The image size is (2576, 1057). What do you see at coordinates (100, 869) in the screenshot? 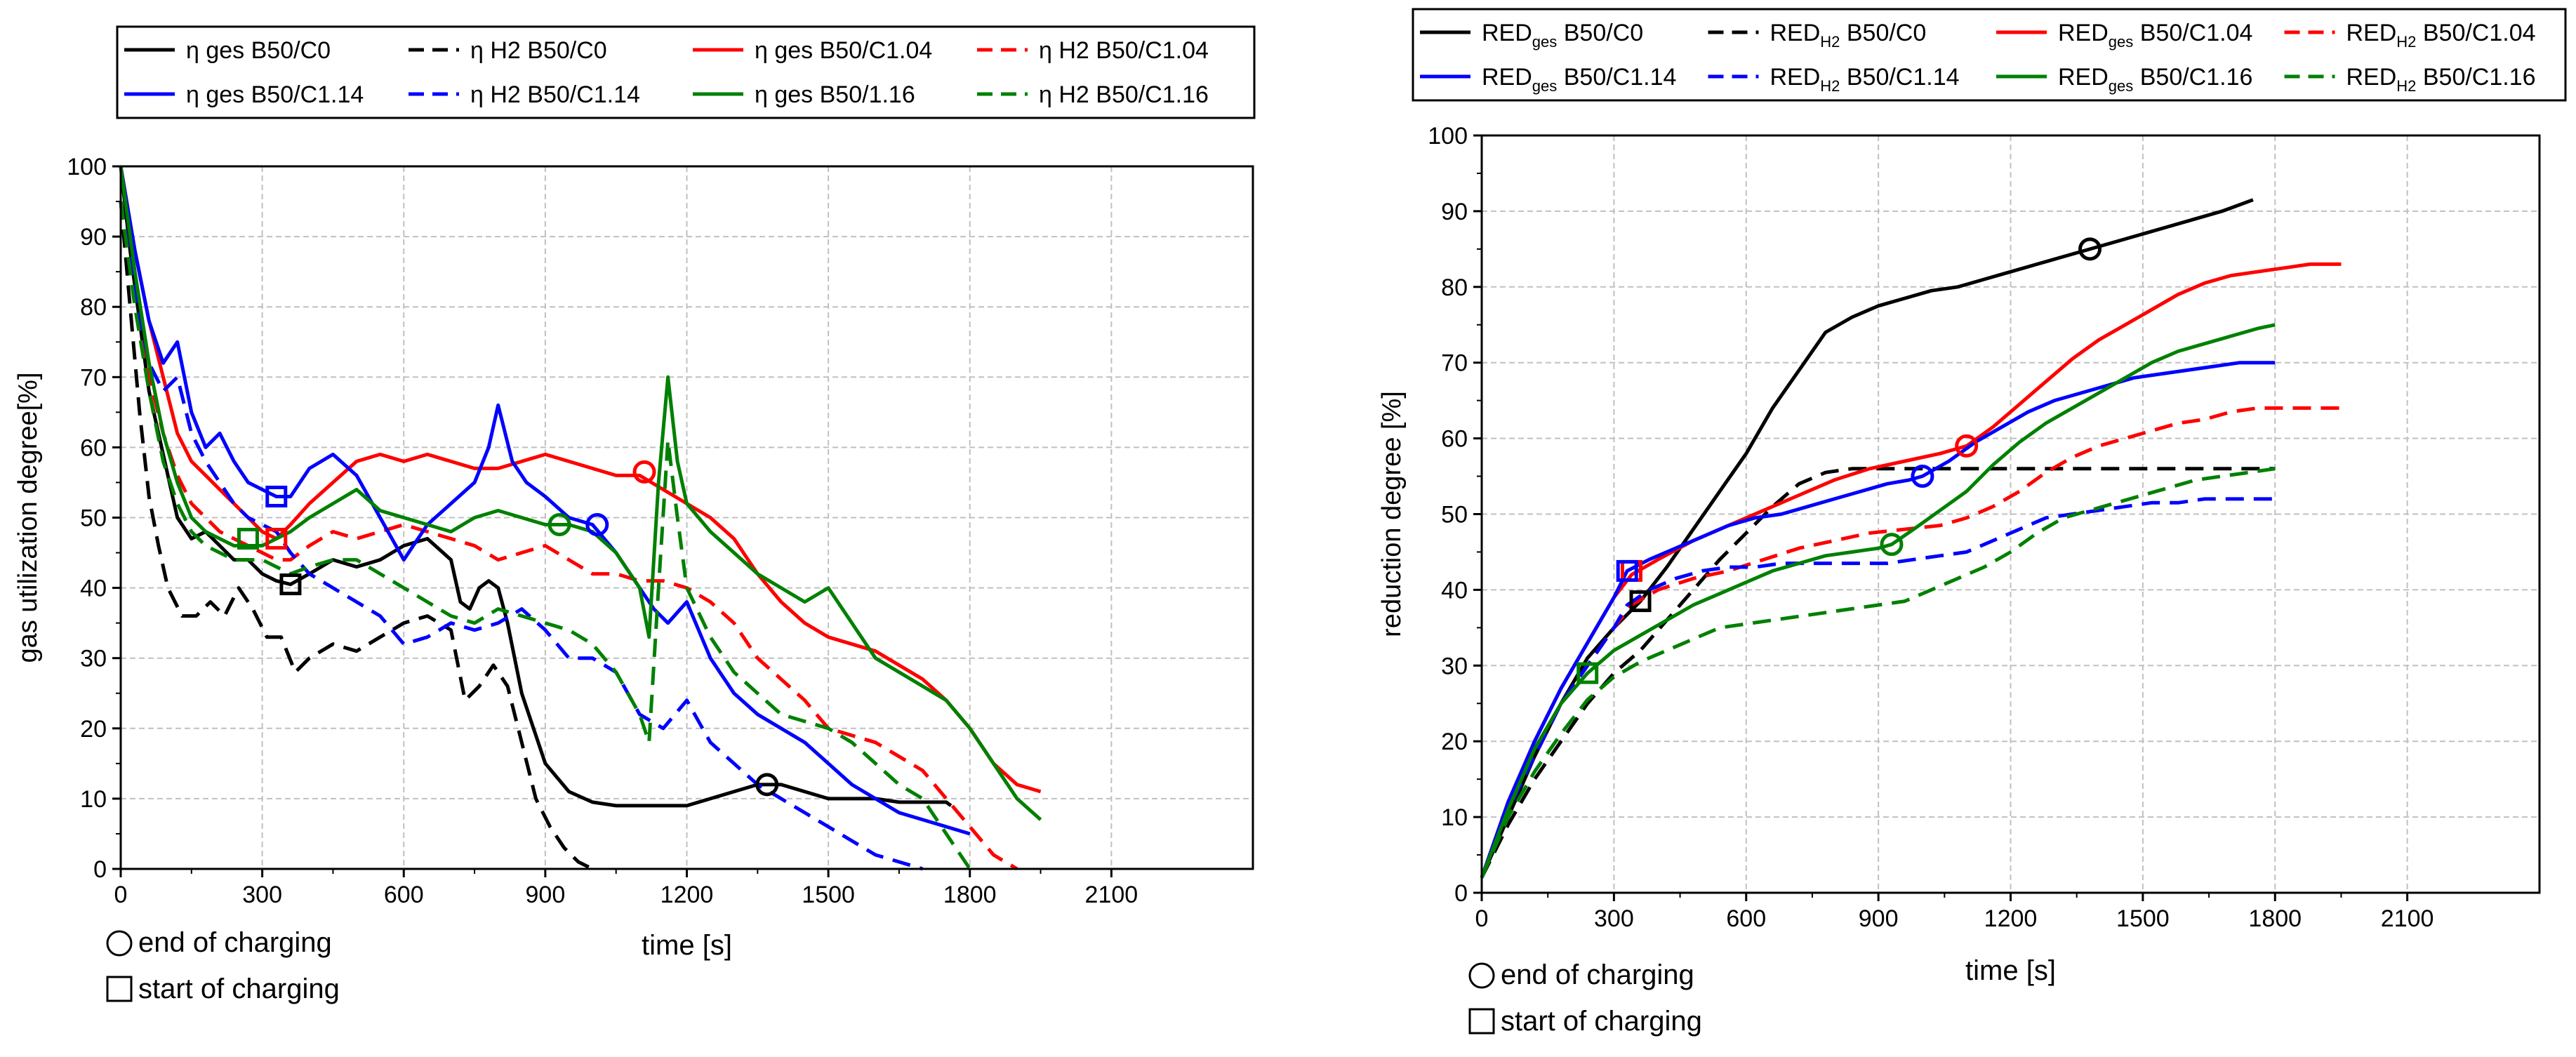
I see `chart1-ytick-label-0: 0` at bounding box center [100, 869].